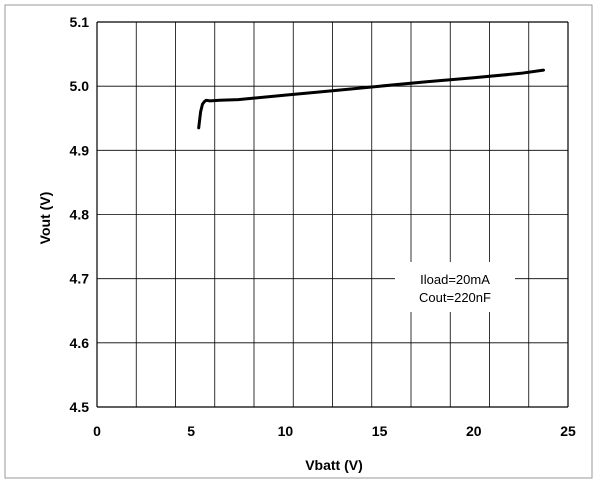 The height and width of the screenshot is (481, 597). Describe the element at coordinates (474, 431) in the screenshot. I see `x-tick-label: 20` at that location.